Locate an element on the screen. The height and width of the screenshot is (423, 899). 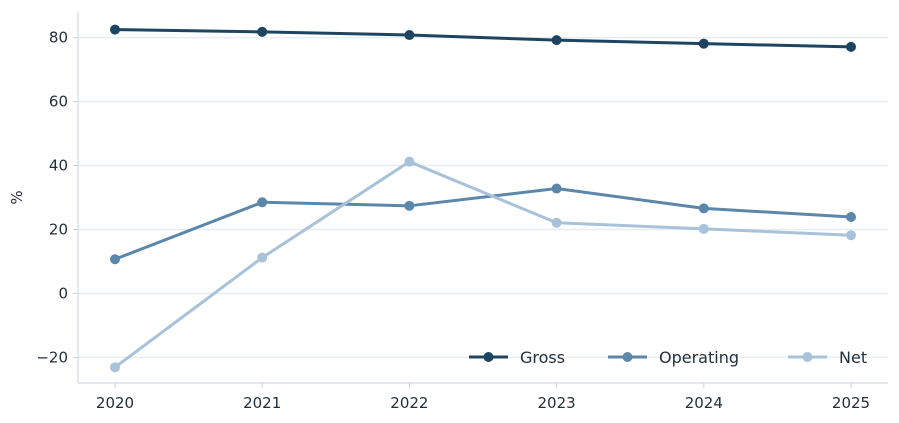
legend-item-net: Net is located at coordinates (827, 357).